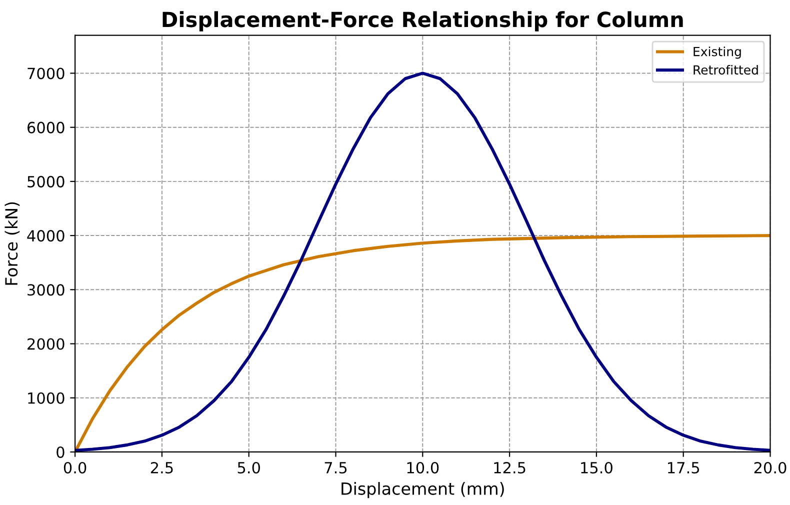 The image size is (790, 505). What do you see at coordinates (46, 74) in the screenshot?
I see `y-tick-label: 7000` at bounding box center [46, 74].